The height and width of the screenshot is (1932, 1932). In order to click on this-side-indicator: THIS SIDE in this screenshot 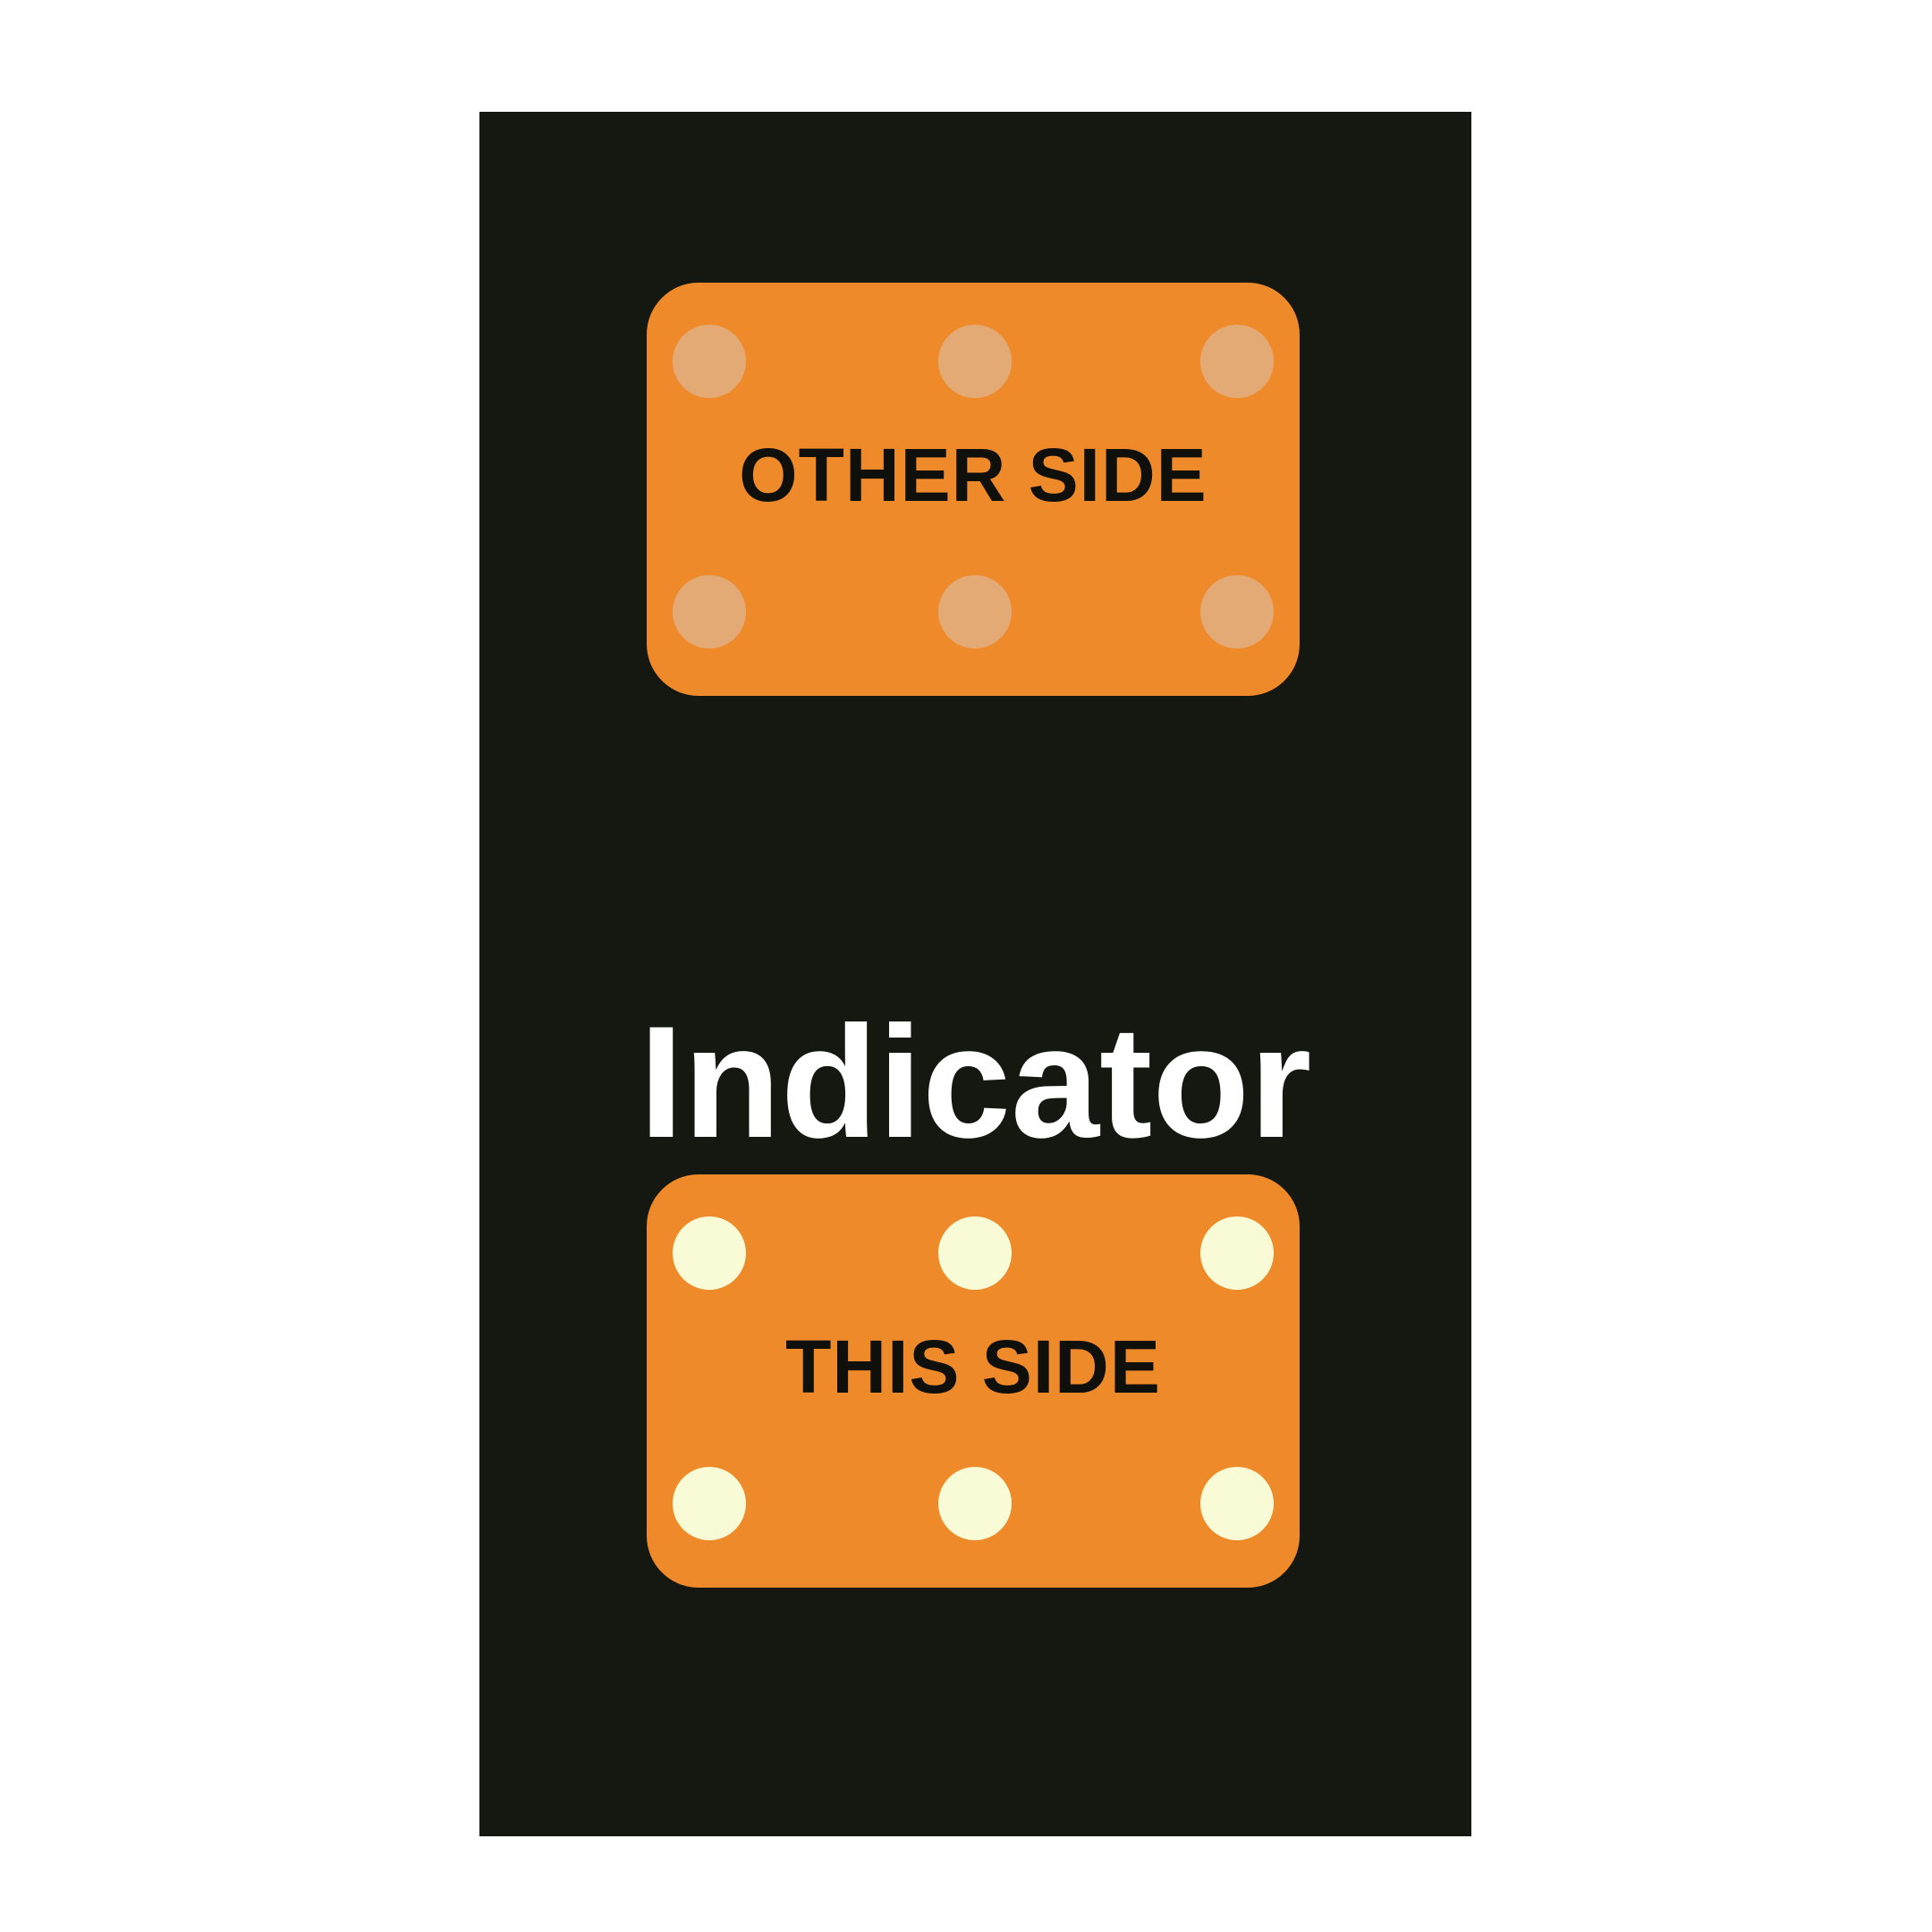, I will do `click(973, 1381)`.